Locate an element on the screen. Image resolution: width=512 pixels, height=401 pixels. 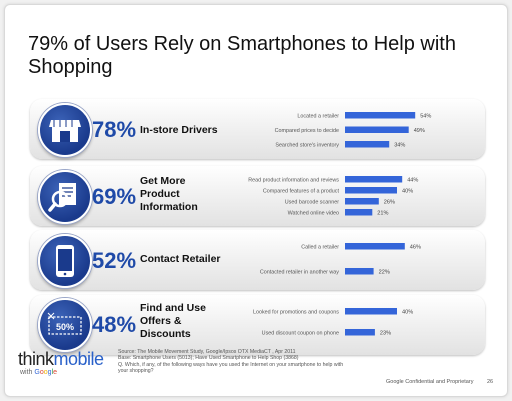
coupon-icon-text: 50% is located at coordinates (65, 327).